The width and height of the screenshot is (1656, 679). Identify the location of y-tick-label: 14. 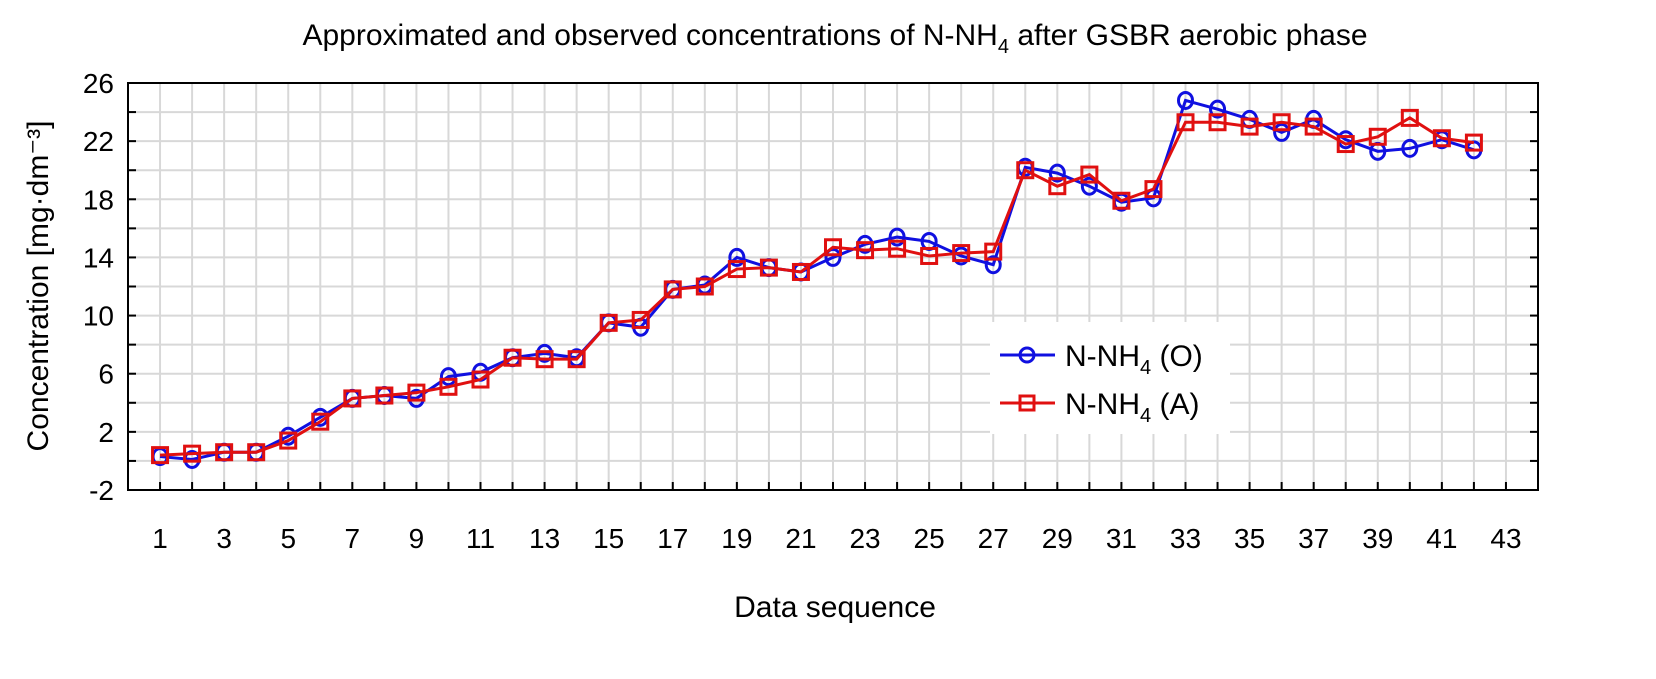
(98, 257).